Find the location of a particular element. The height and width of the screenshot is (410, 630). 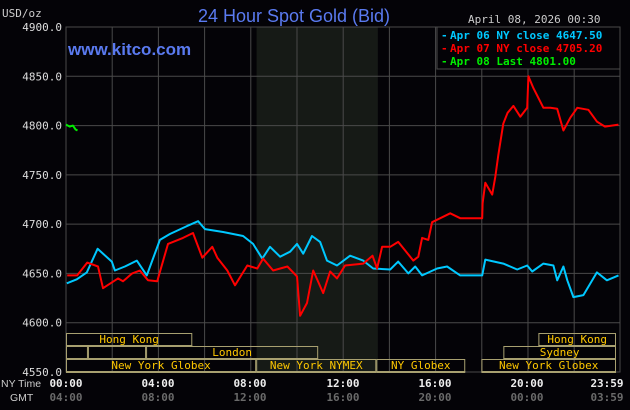

y-axis-unit-label: USD/oz is located at coordinates (22, 13).